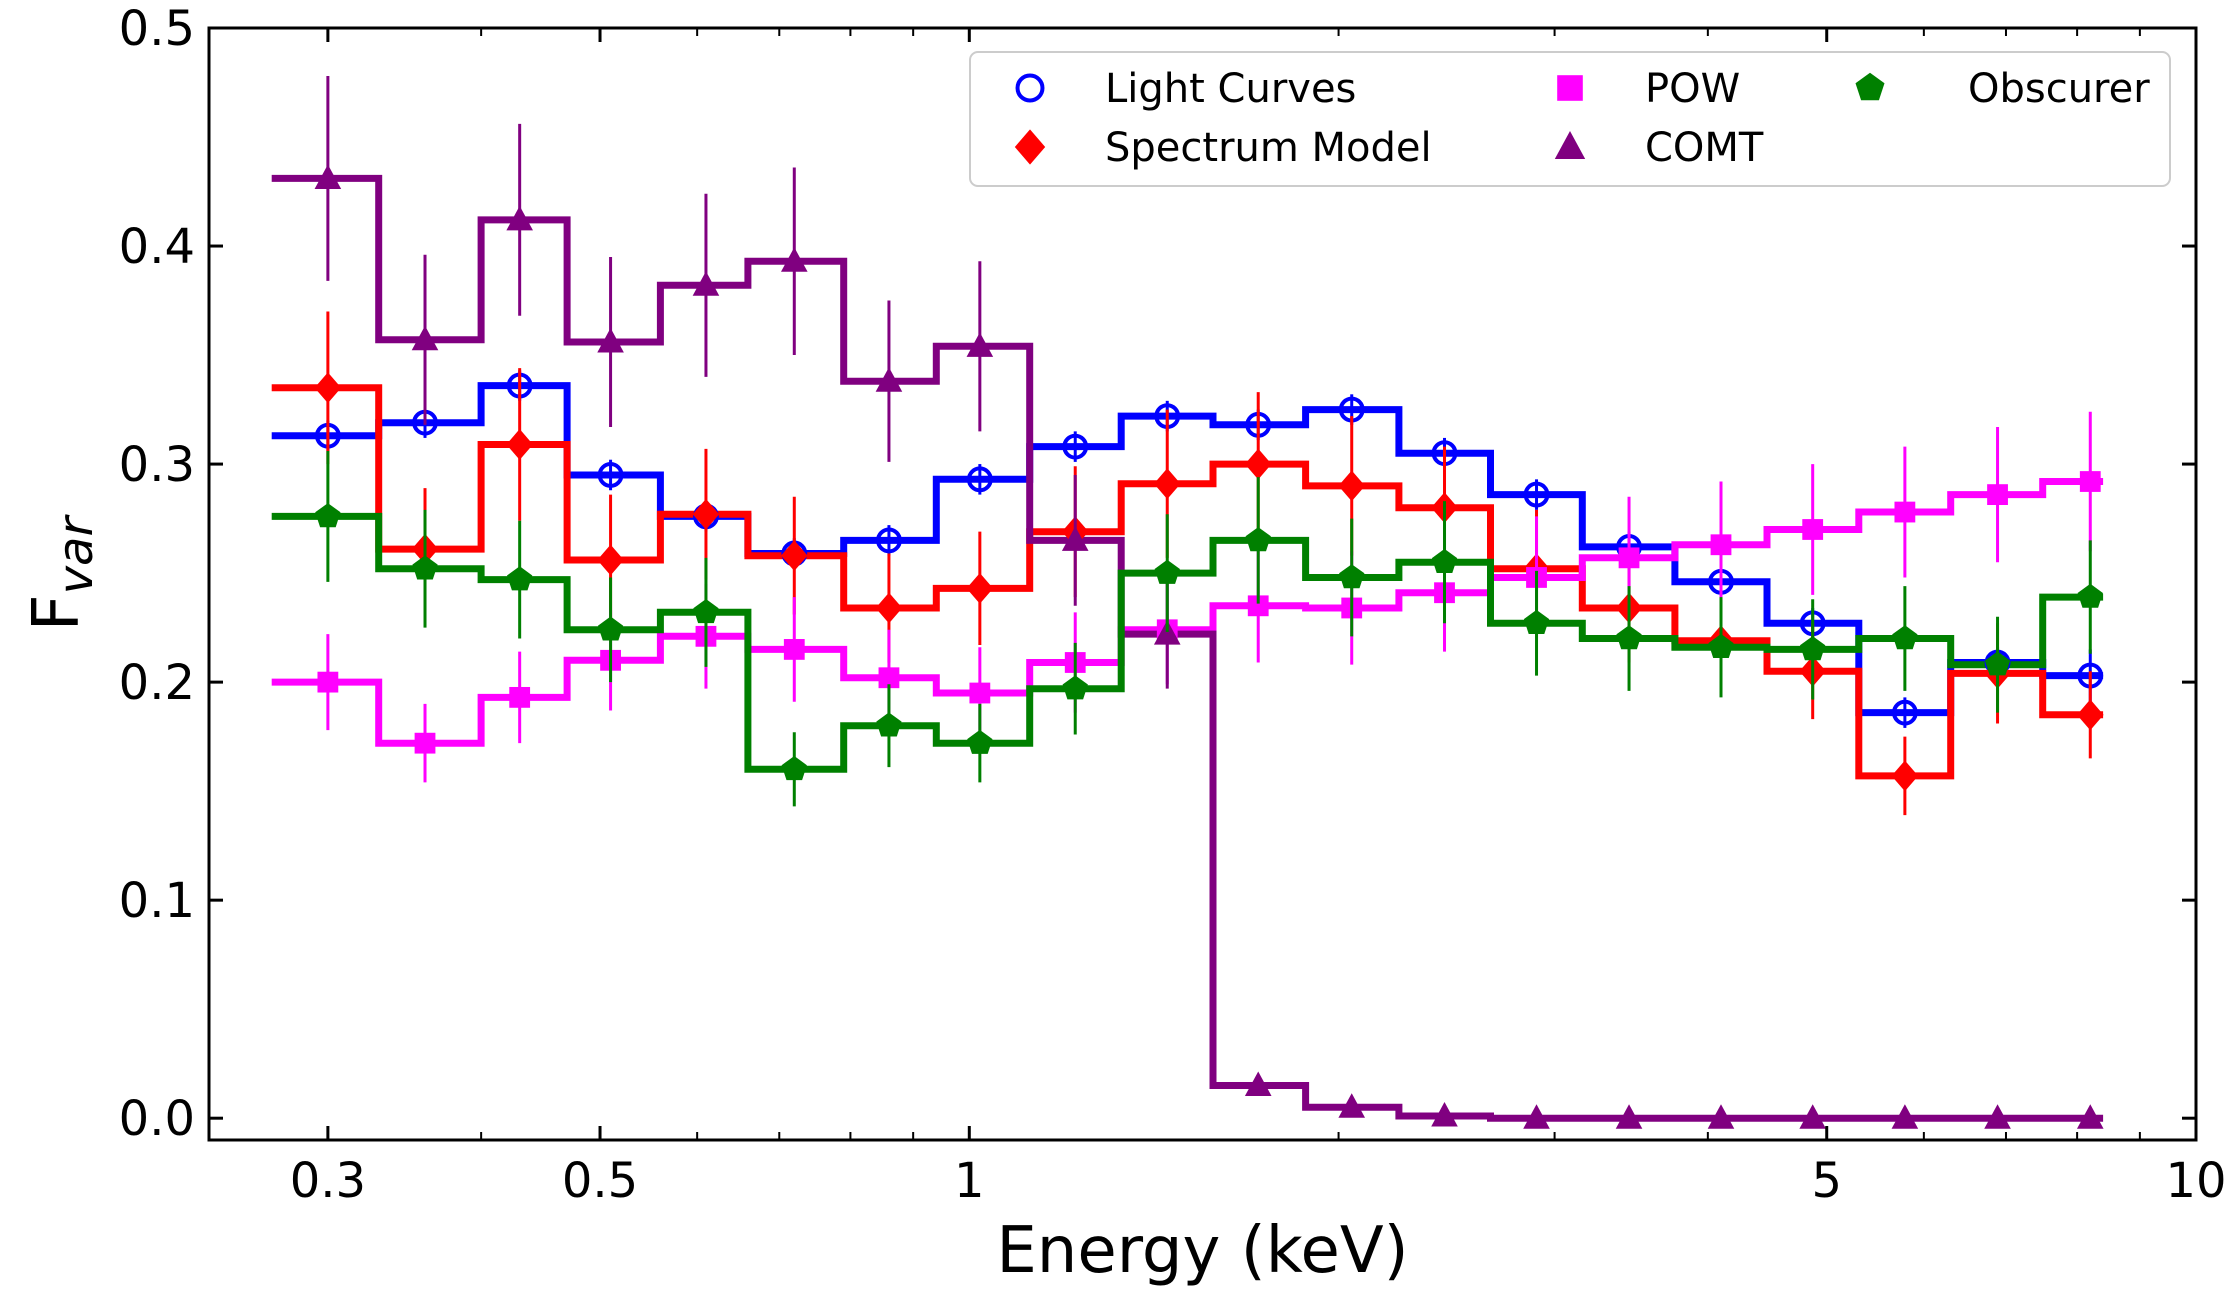  Describe the element at coordinates (1704, 148) in the screenshot. I see `legend-label: COMT` at that location.